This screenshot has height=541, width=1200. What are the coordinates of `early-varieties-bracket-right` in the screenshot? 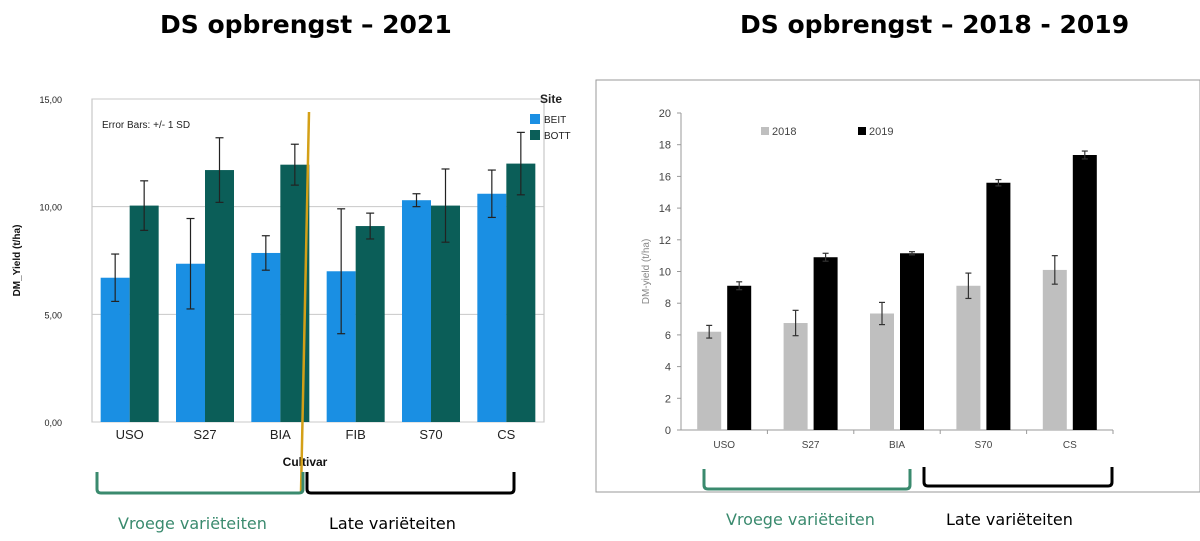 It's located at (807, 480).